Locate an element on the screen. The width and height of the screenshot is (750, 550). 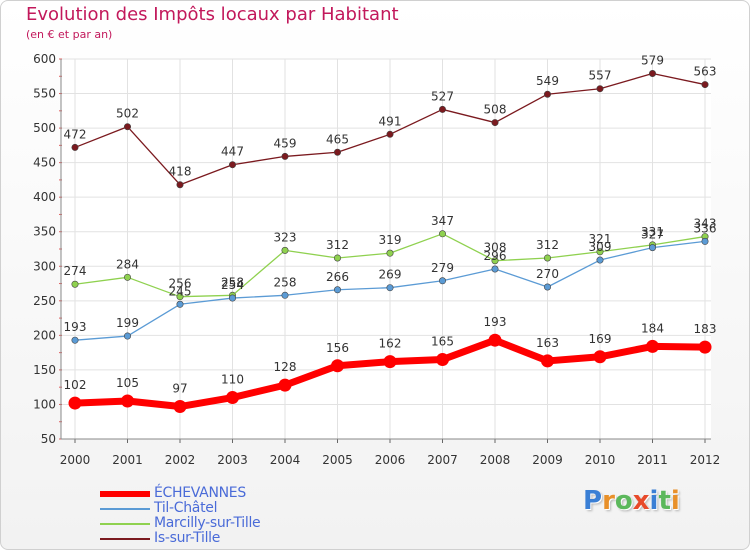
data-label-marcilly-sur-tille: 331 is located at coordinates (652, 232).